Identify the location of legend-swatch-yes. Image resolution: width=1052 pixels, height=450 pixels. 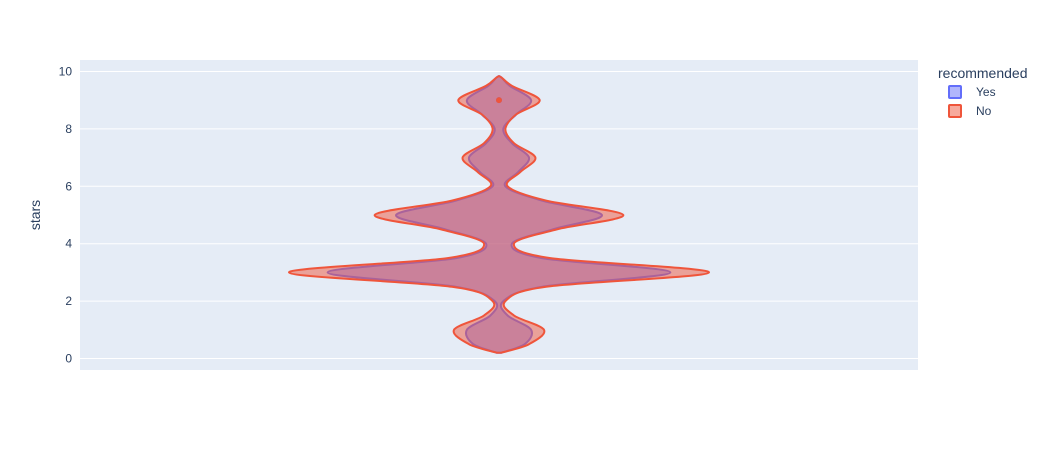
(955, 92).